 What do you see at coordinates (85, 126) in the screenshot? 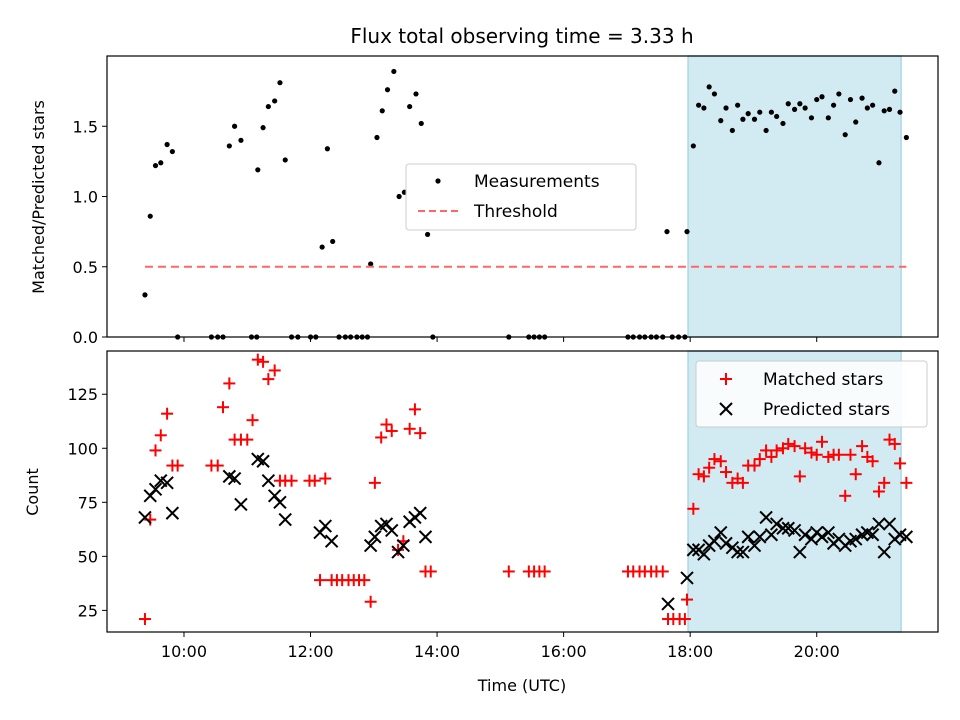
I see `top-y-tick-label: 1.5` at bounding box center [85, 126].